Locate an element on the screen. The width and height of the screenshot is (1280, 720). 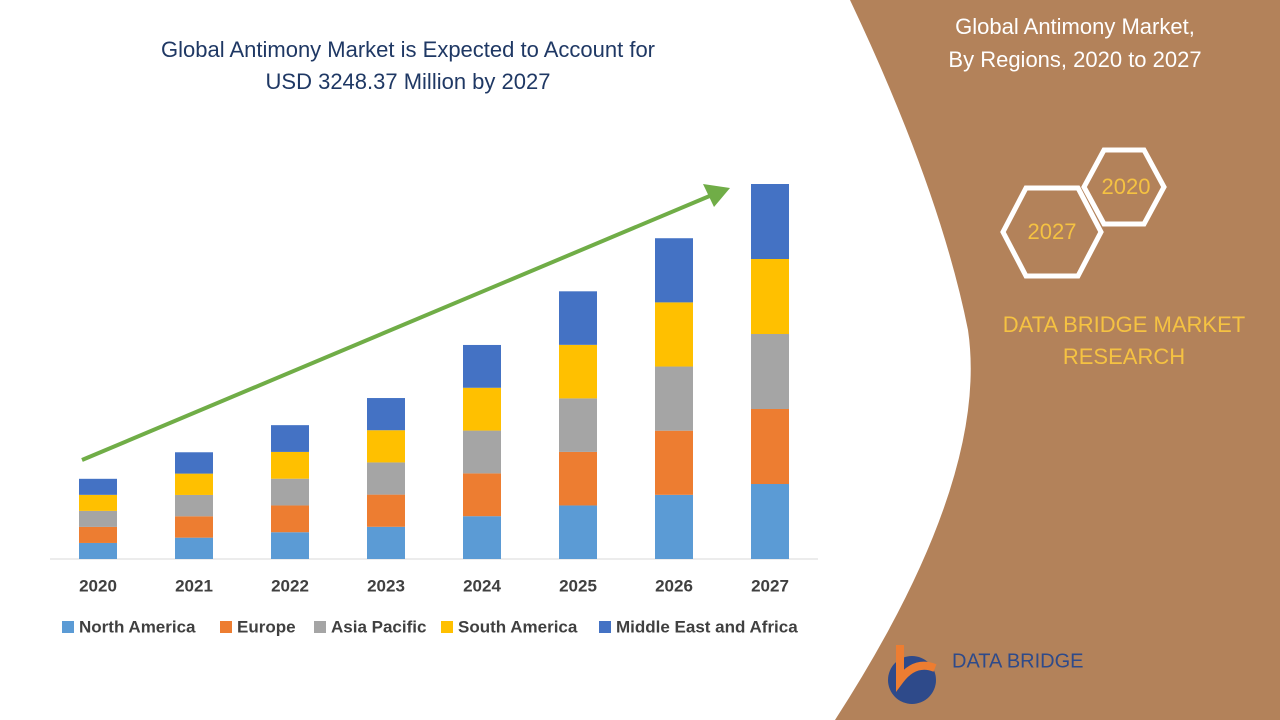
x-tick-label: 2022 is located at coordinates (290, 585).